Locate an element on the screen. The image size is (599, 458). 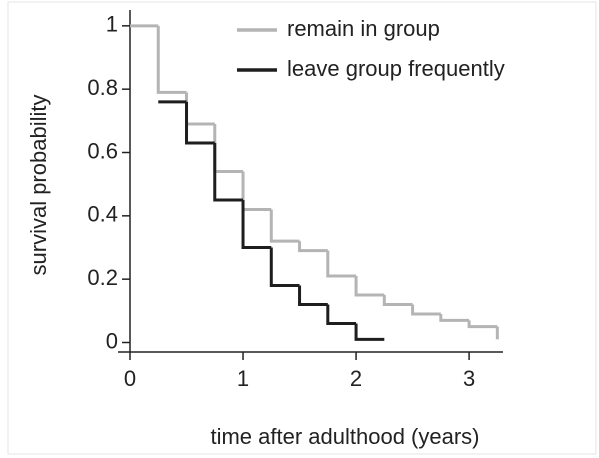
x-tick-label: 0 is located at coordinates (130, 378).